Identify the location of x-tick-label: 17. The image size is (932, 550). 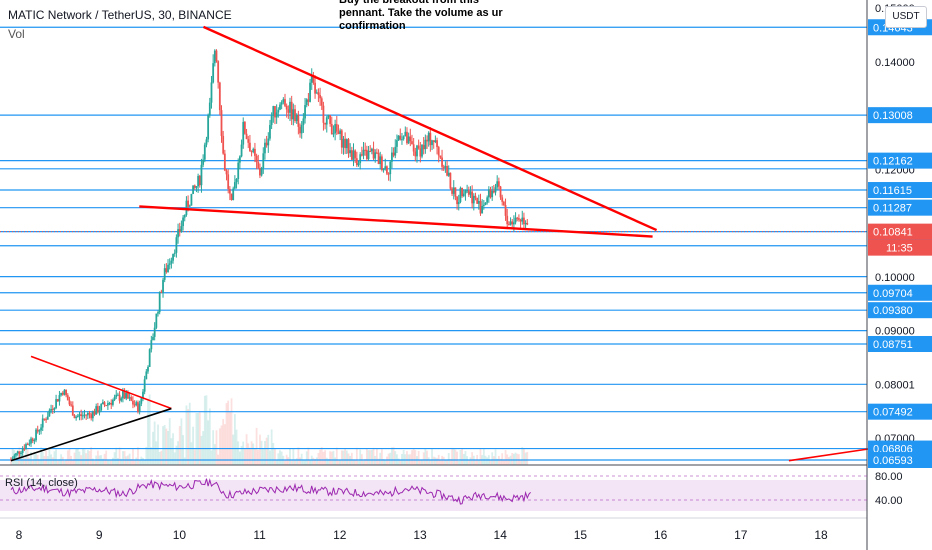
(741, 535).